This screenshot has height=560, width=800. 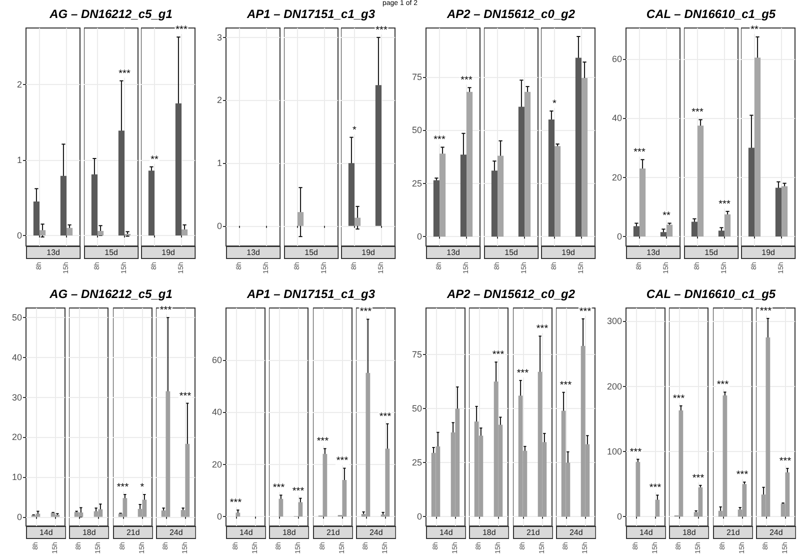 What do you see at coordinates (754, 30) in the screenshot?
I see `annotation: **` at bounding box center [754, 30].